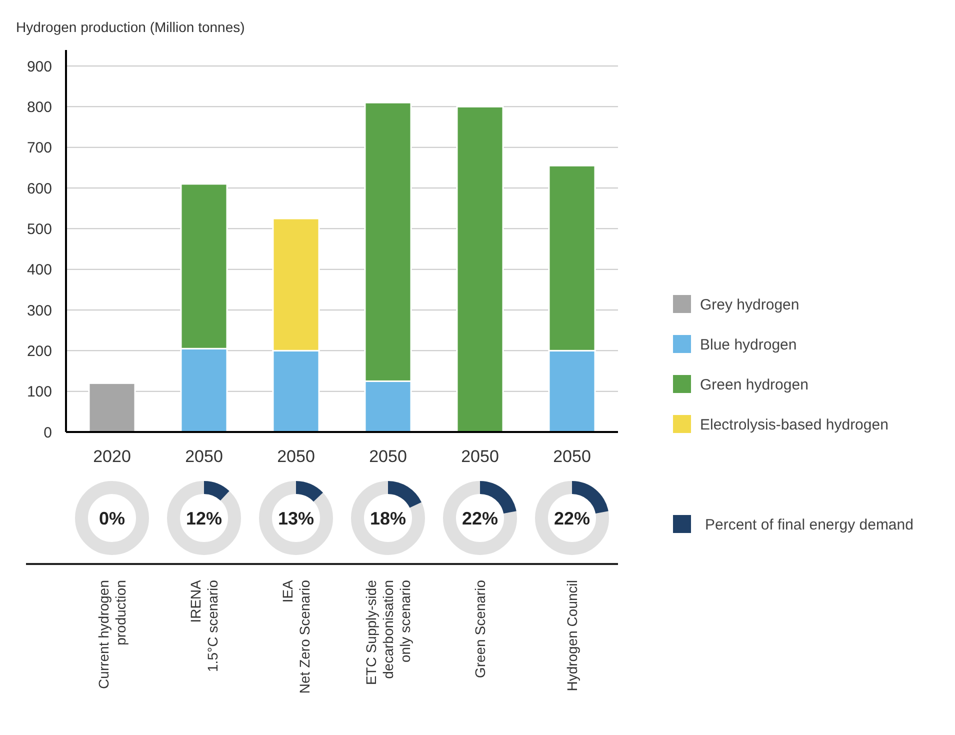 Image resolution: width=955 pixels, height=735 pixels. What do you see at coordinates (387, 633) in the screenshot?
I see `category-label: ETC Supply-side decarbonisation only scenario` at bounding box center [387, 633].